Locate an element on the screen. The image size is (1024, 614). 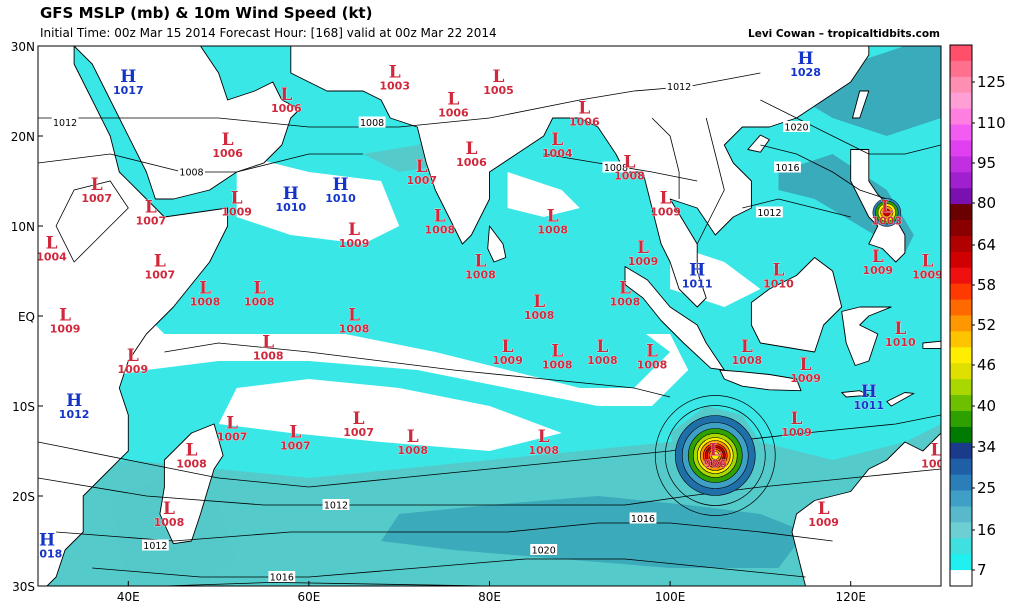
pressure-center-value: 1007 is located at coordinates (96, 198).